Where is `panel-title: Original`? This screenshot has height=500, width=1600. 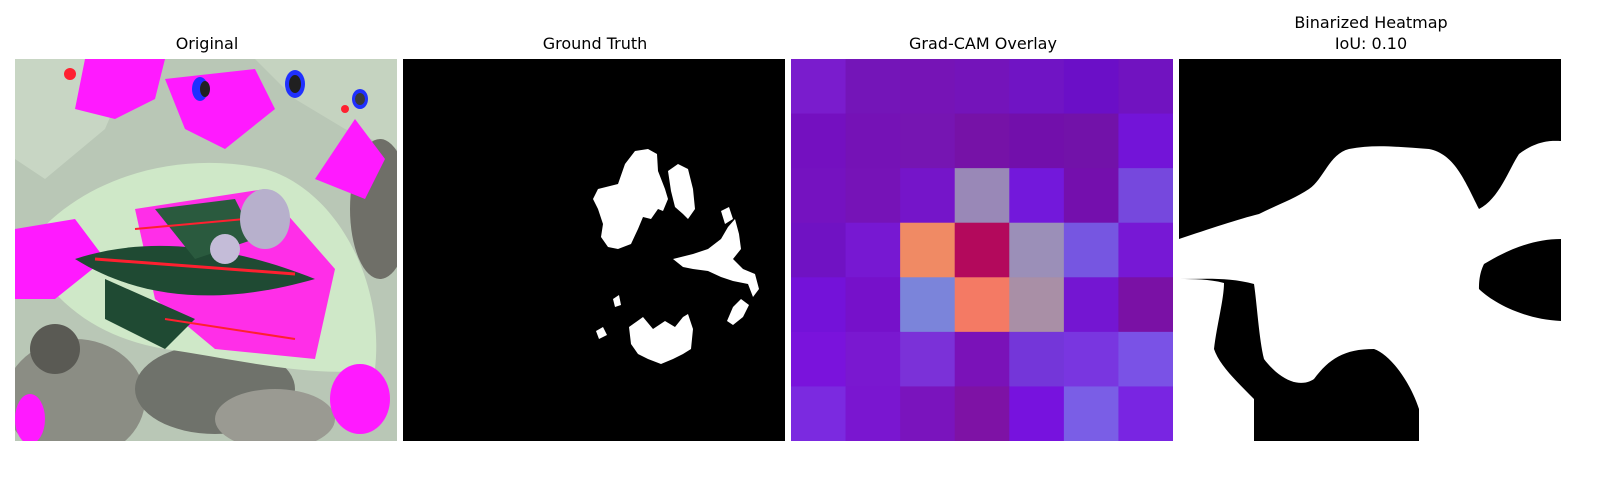
panel-title: Original is located at coordinates (207, 43).